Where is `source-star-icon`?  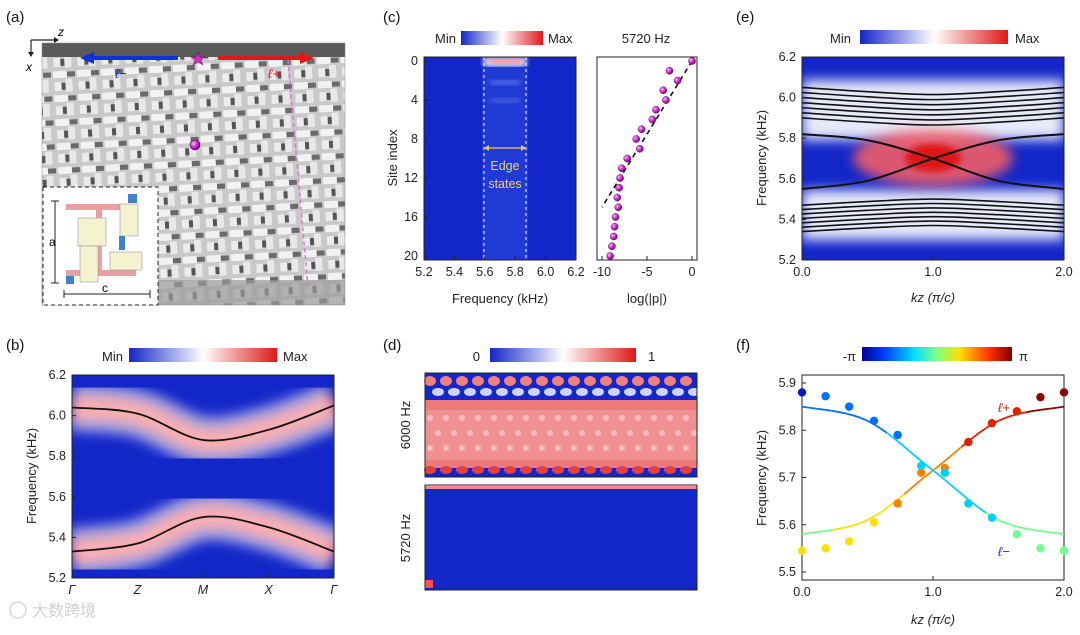 source-star-icon is located at coordinates (198, 58).